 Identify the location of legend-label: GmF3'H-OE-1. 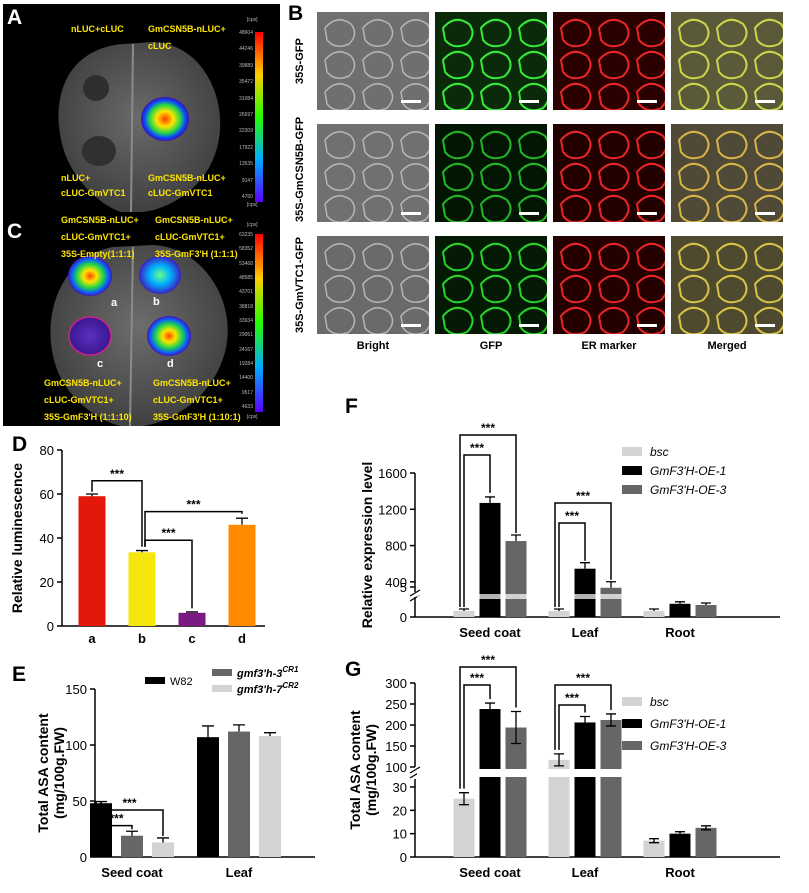
(688, 724).